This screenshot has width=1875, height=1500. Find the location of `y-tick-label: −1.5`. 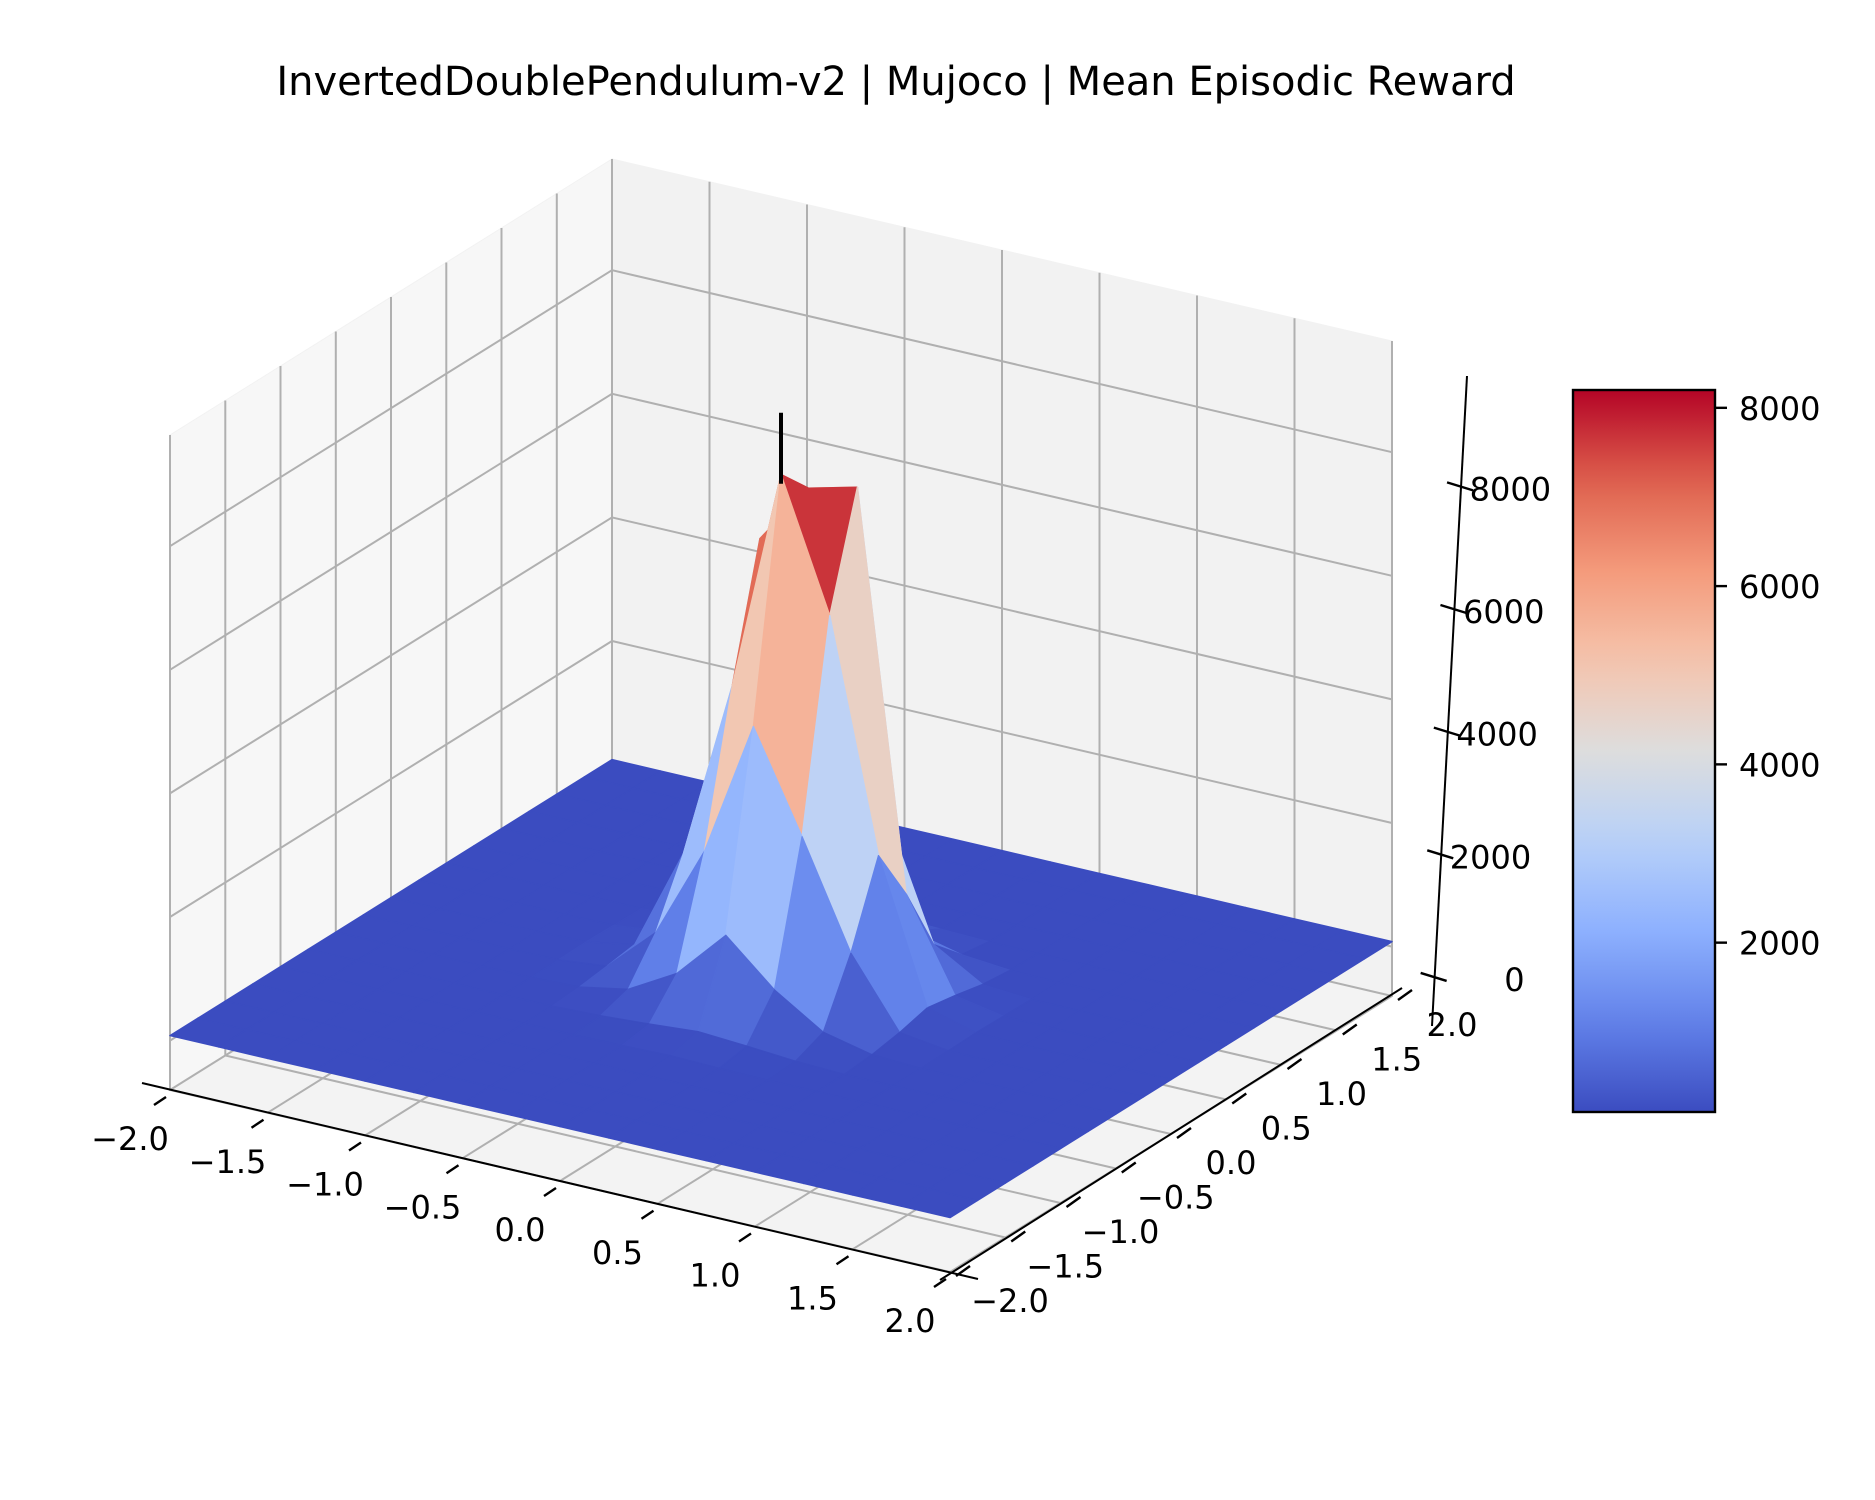

y-tick-label: −1.5 is located at coordinates (1065, 1267).